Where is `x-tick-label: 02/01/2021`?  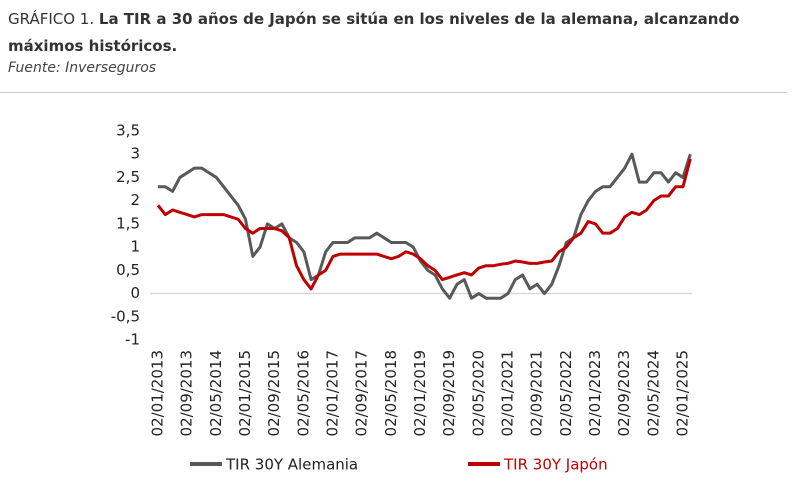
x-tick-label: 02/01/2021 is located at coordinates (508, 393).